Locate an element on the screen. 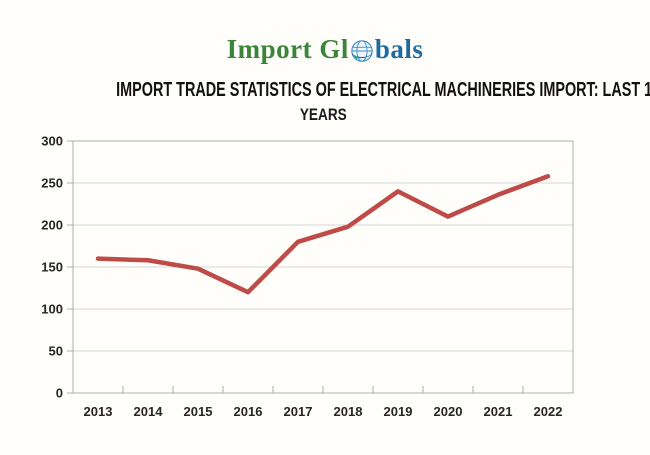 The height and width of the screenshot is (455, 650). x-tick-label: 2019 is located at coordinates (398, 411).